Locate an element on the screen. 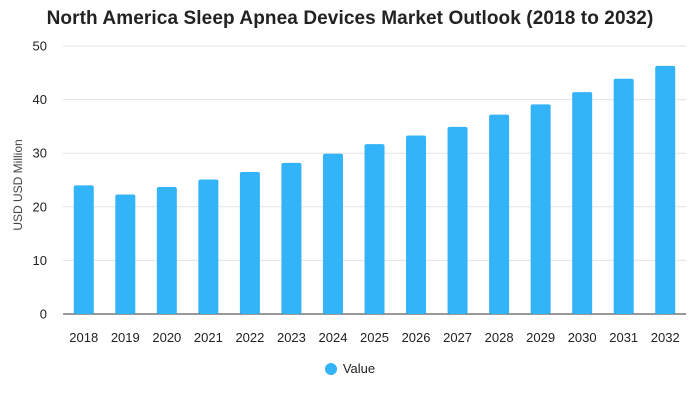 The width and height of the screenshot is (700, 400). x-tick-label: 2025 is located at coordinates (374, 337).